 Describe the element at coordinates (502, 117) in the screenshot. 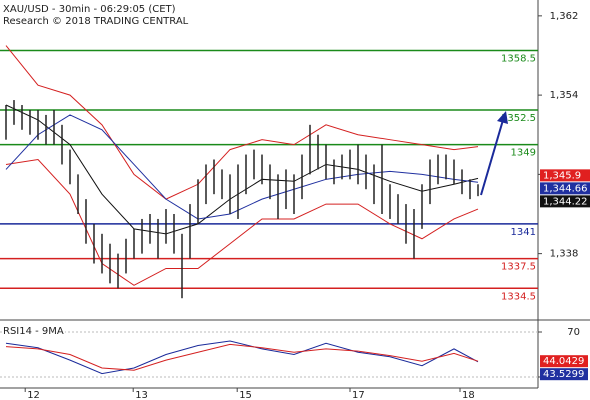

I see `arrow-head` at that location.